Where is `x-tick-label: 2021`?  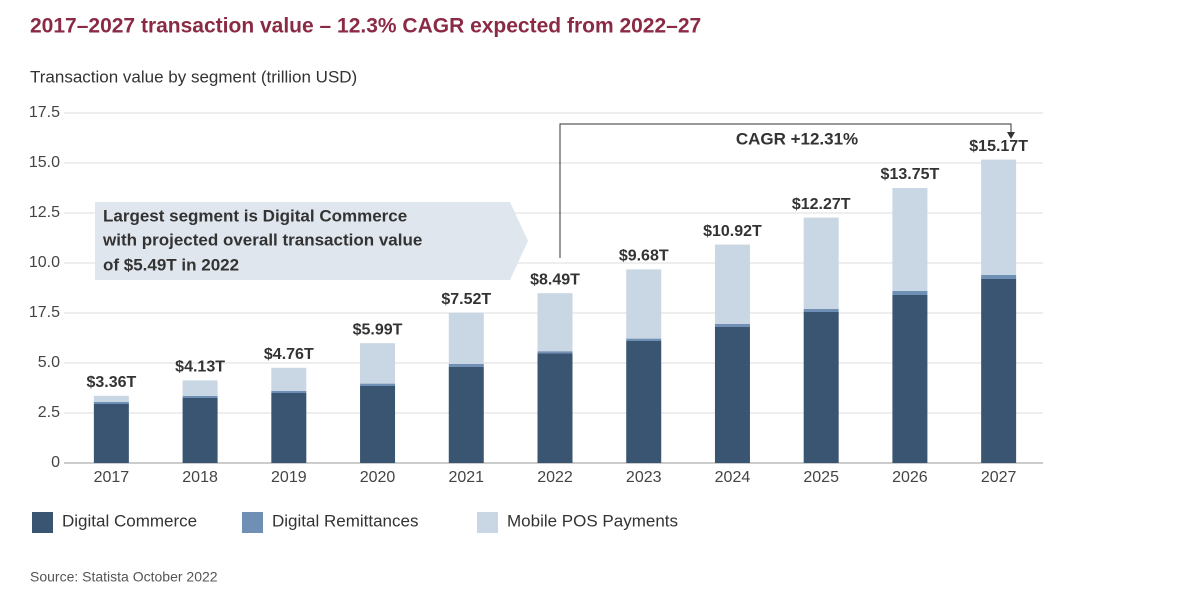 x-tick-label: 2021 is located at coordinates (466, 477).